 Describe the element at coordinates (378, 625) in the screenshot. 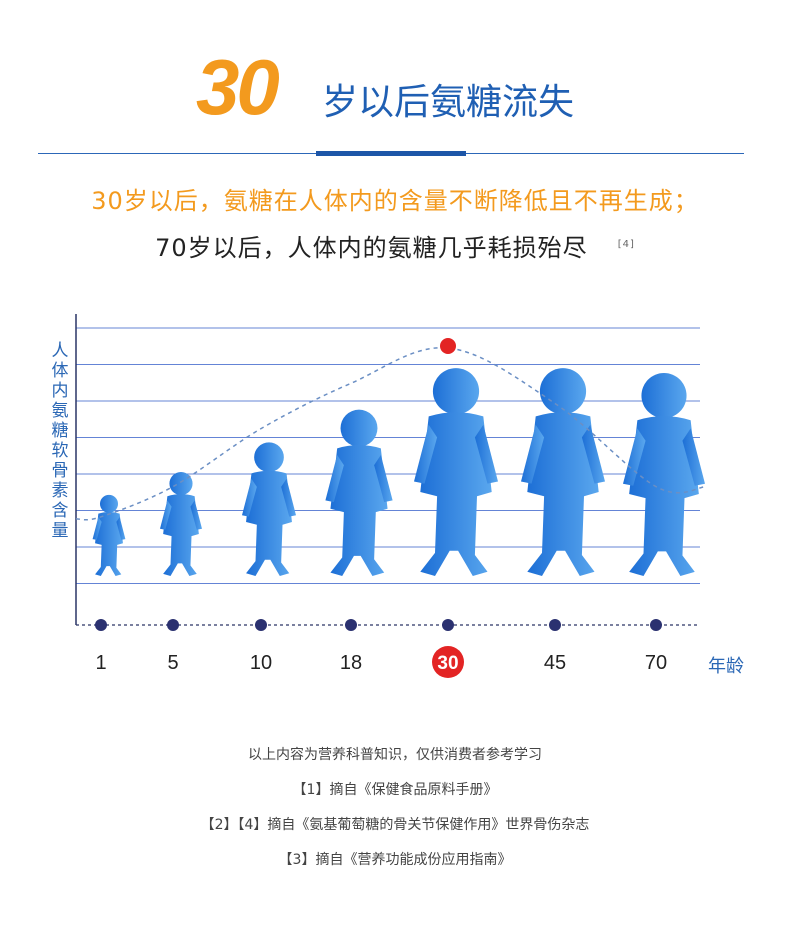

I see `x-markers` at that location.